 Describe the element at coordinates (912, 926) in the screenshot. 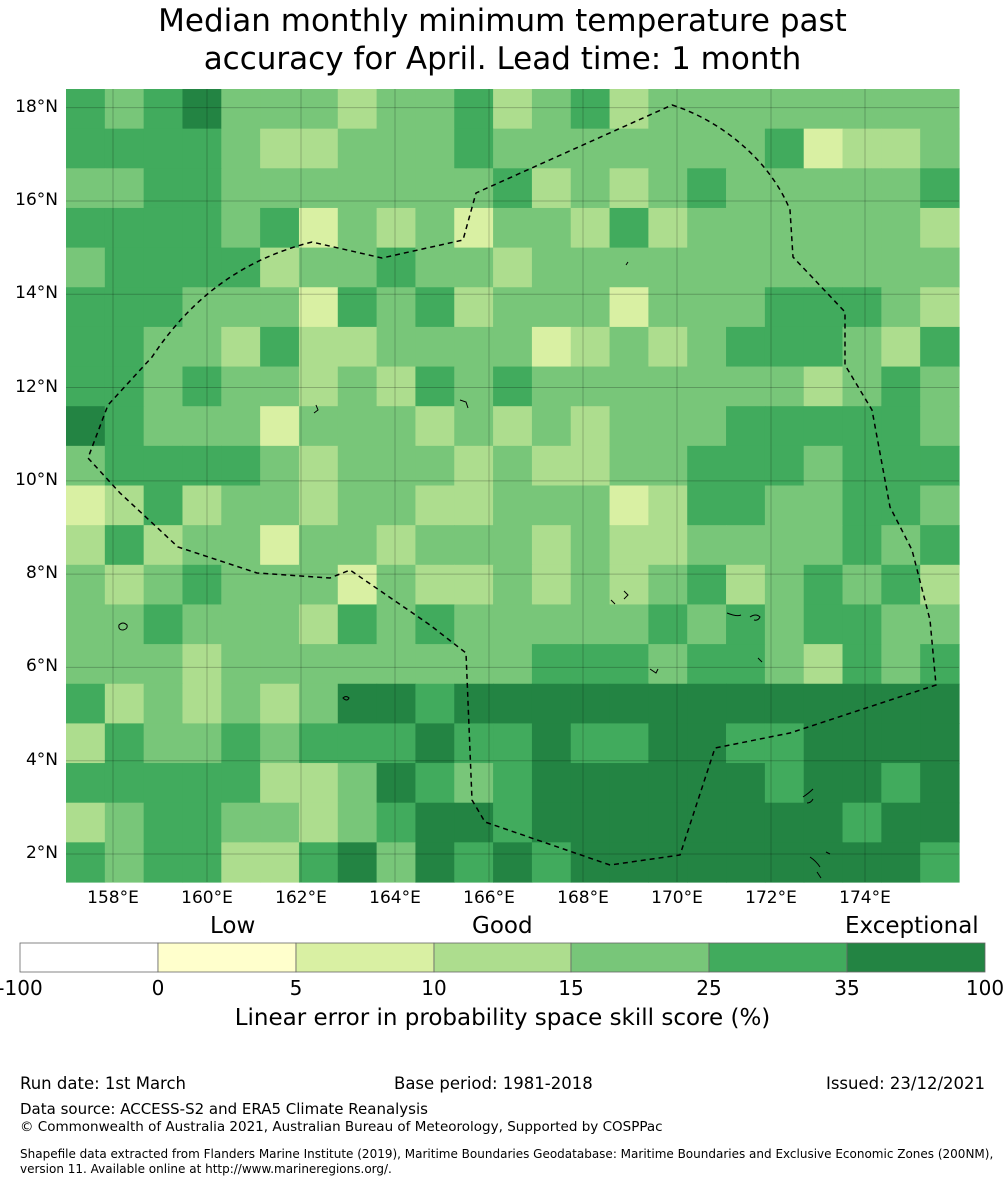

I see `category-exceptional: Exceptional` at that location.